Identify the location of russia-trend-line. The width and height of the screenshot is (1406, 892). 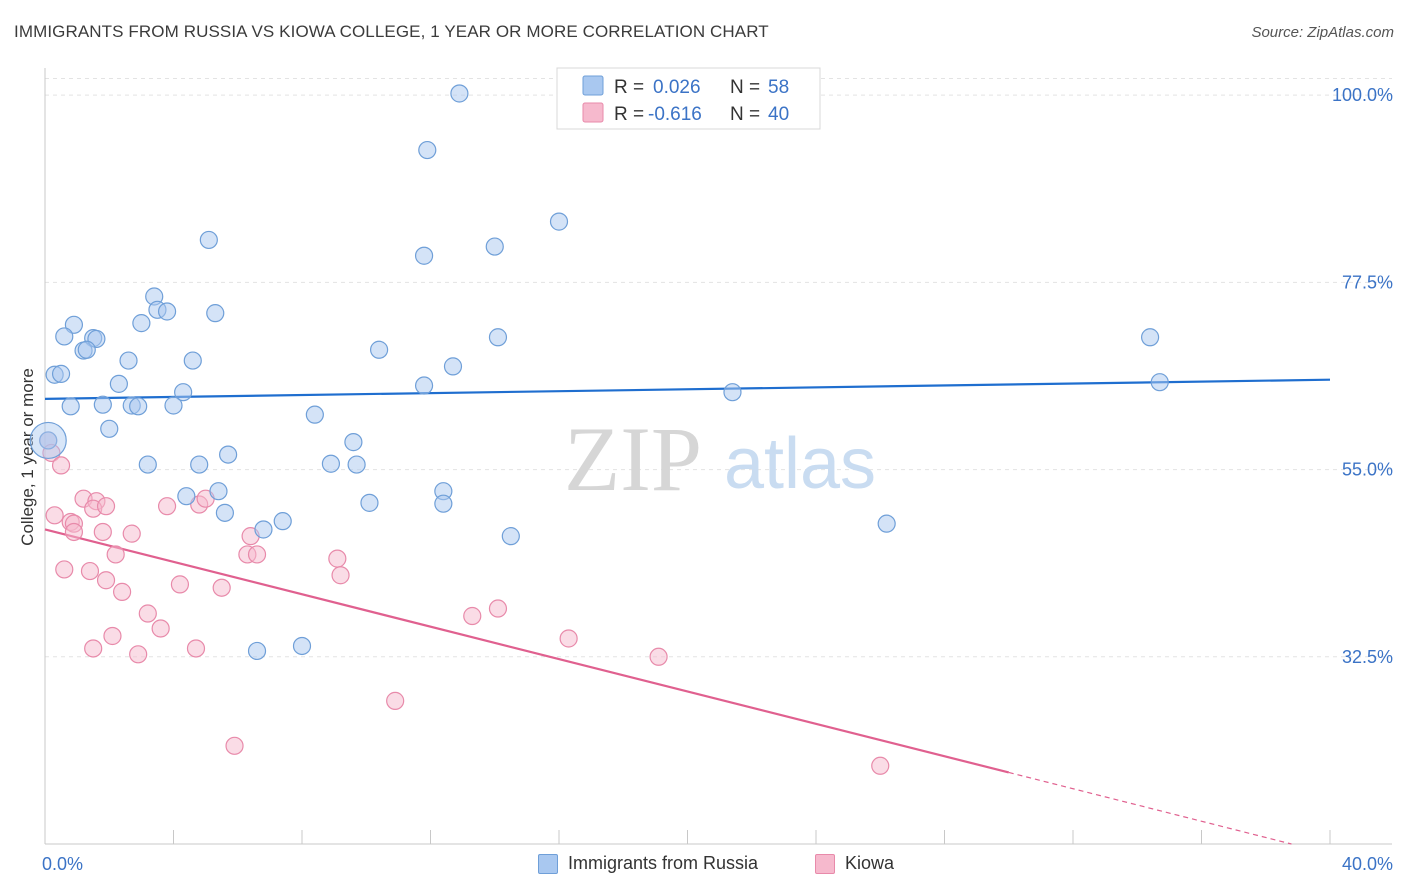
(687, 389).